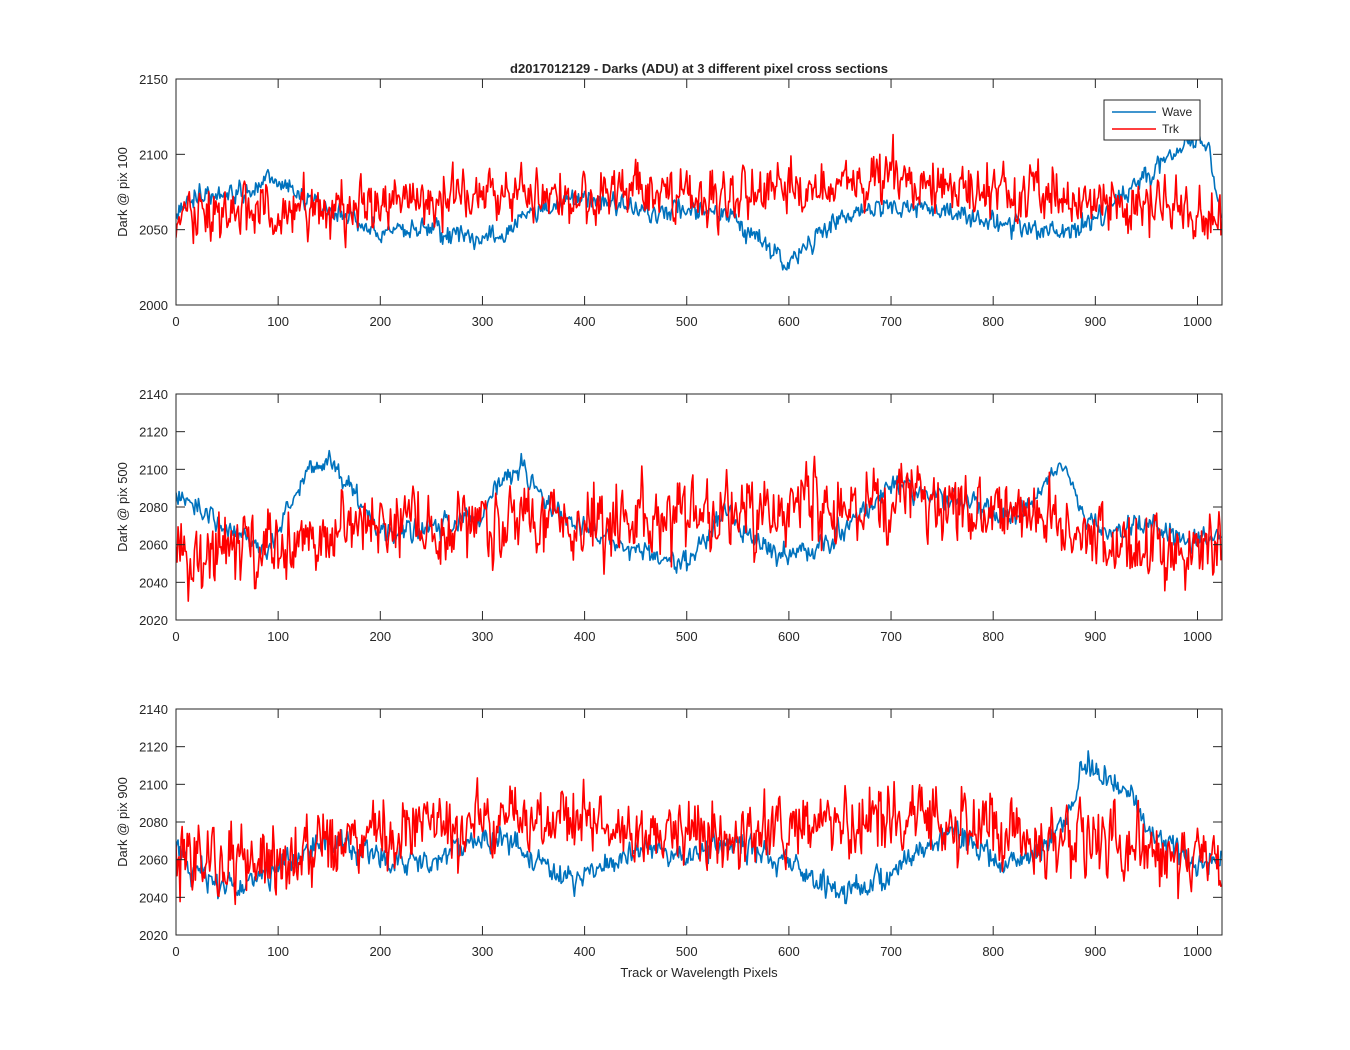  I want to click on y-tick-label: 2150, so click(153, 79).